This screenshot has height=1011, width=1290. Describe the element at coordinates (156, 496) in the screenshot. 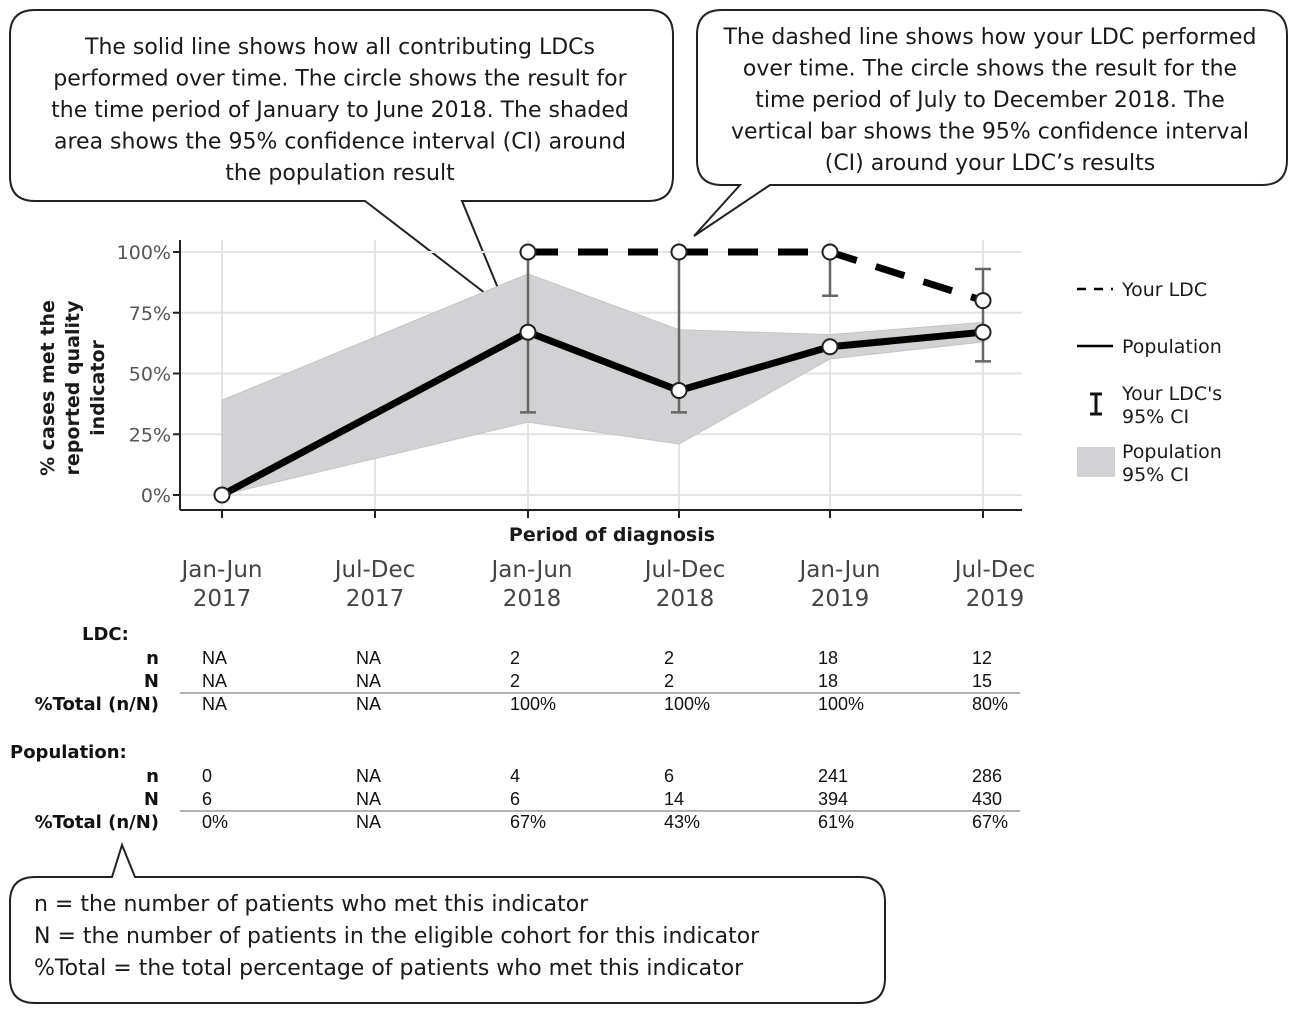

I see `y-tick-label: 0%` at that location.